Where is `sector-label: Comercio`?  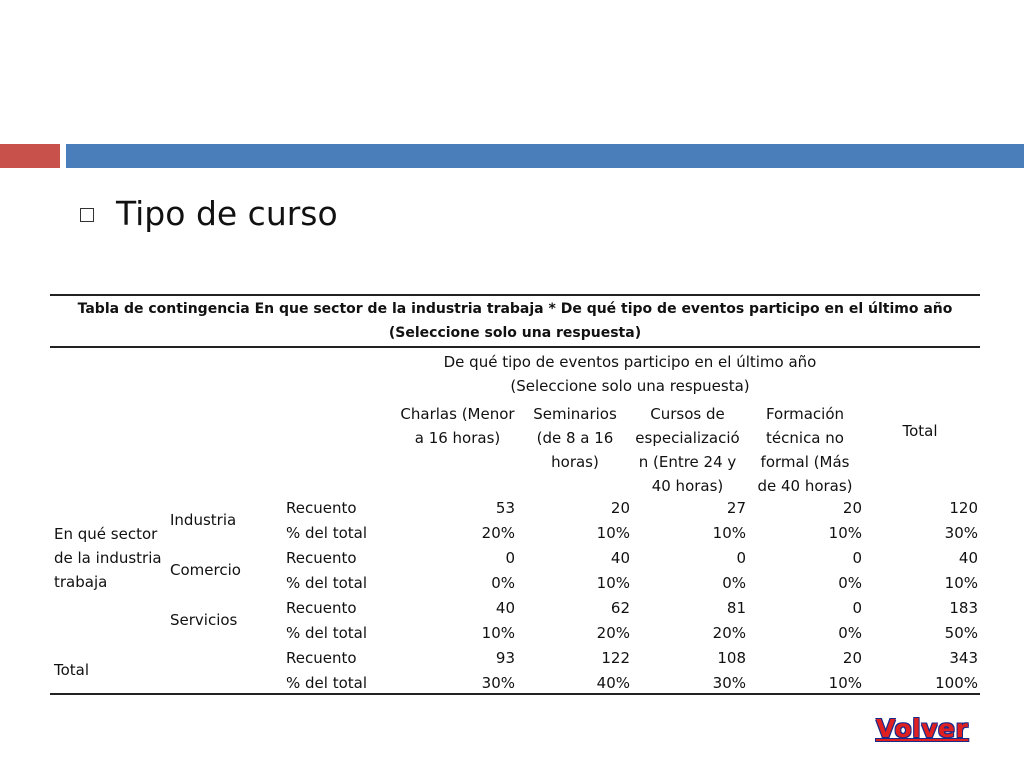 sector-label: Comercio is located at coordinates (205, 570).